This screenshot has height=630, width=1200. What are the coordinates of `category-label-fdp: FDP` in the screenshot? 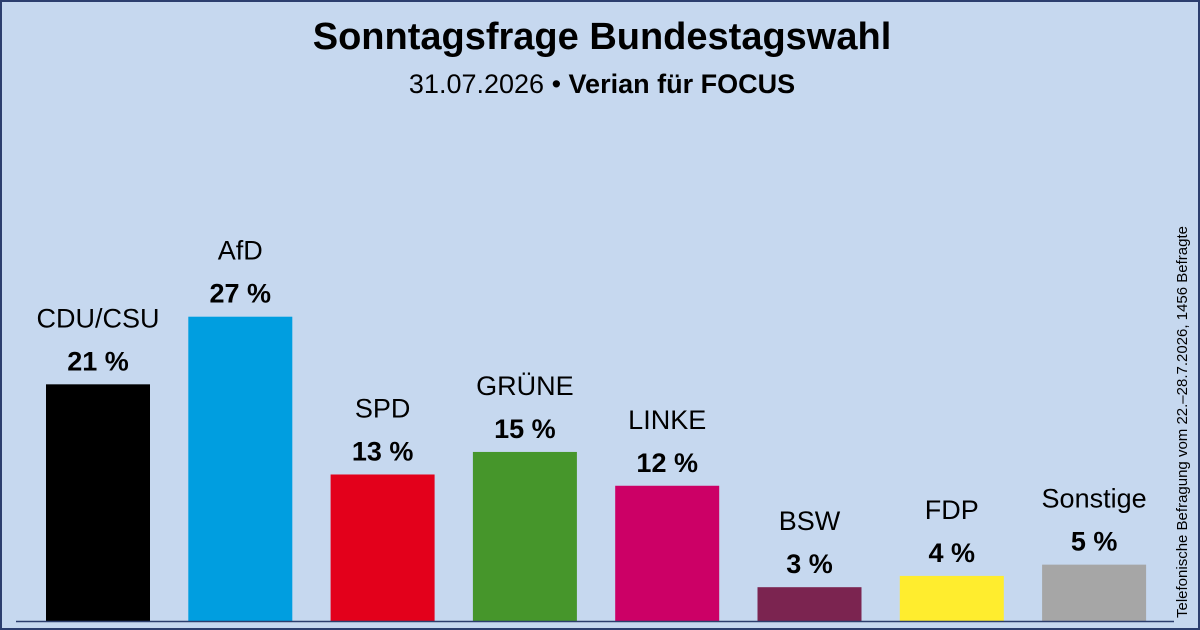 It's located at (952, 510).